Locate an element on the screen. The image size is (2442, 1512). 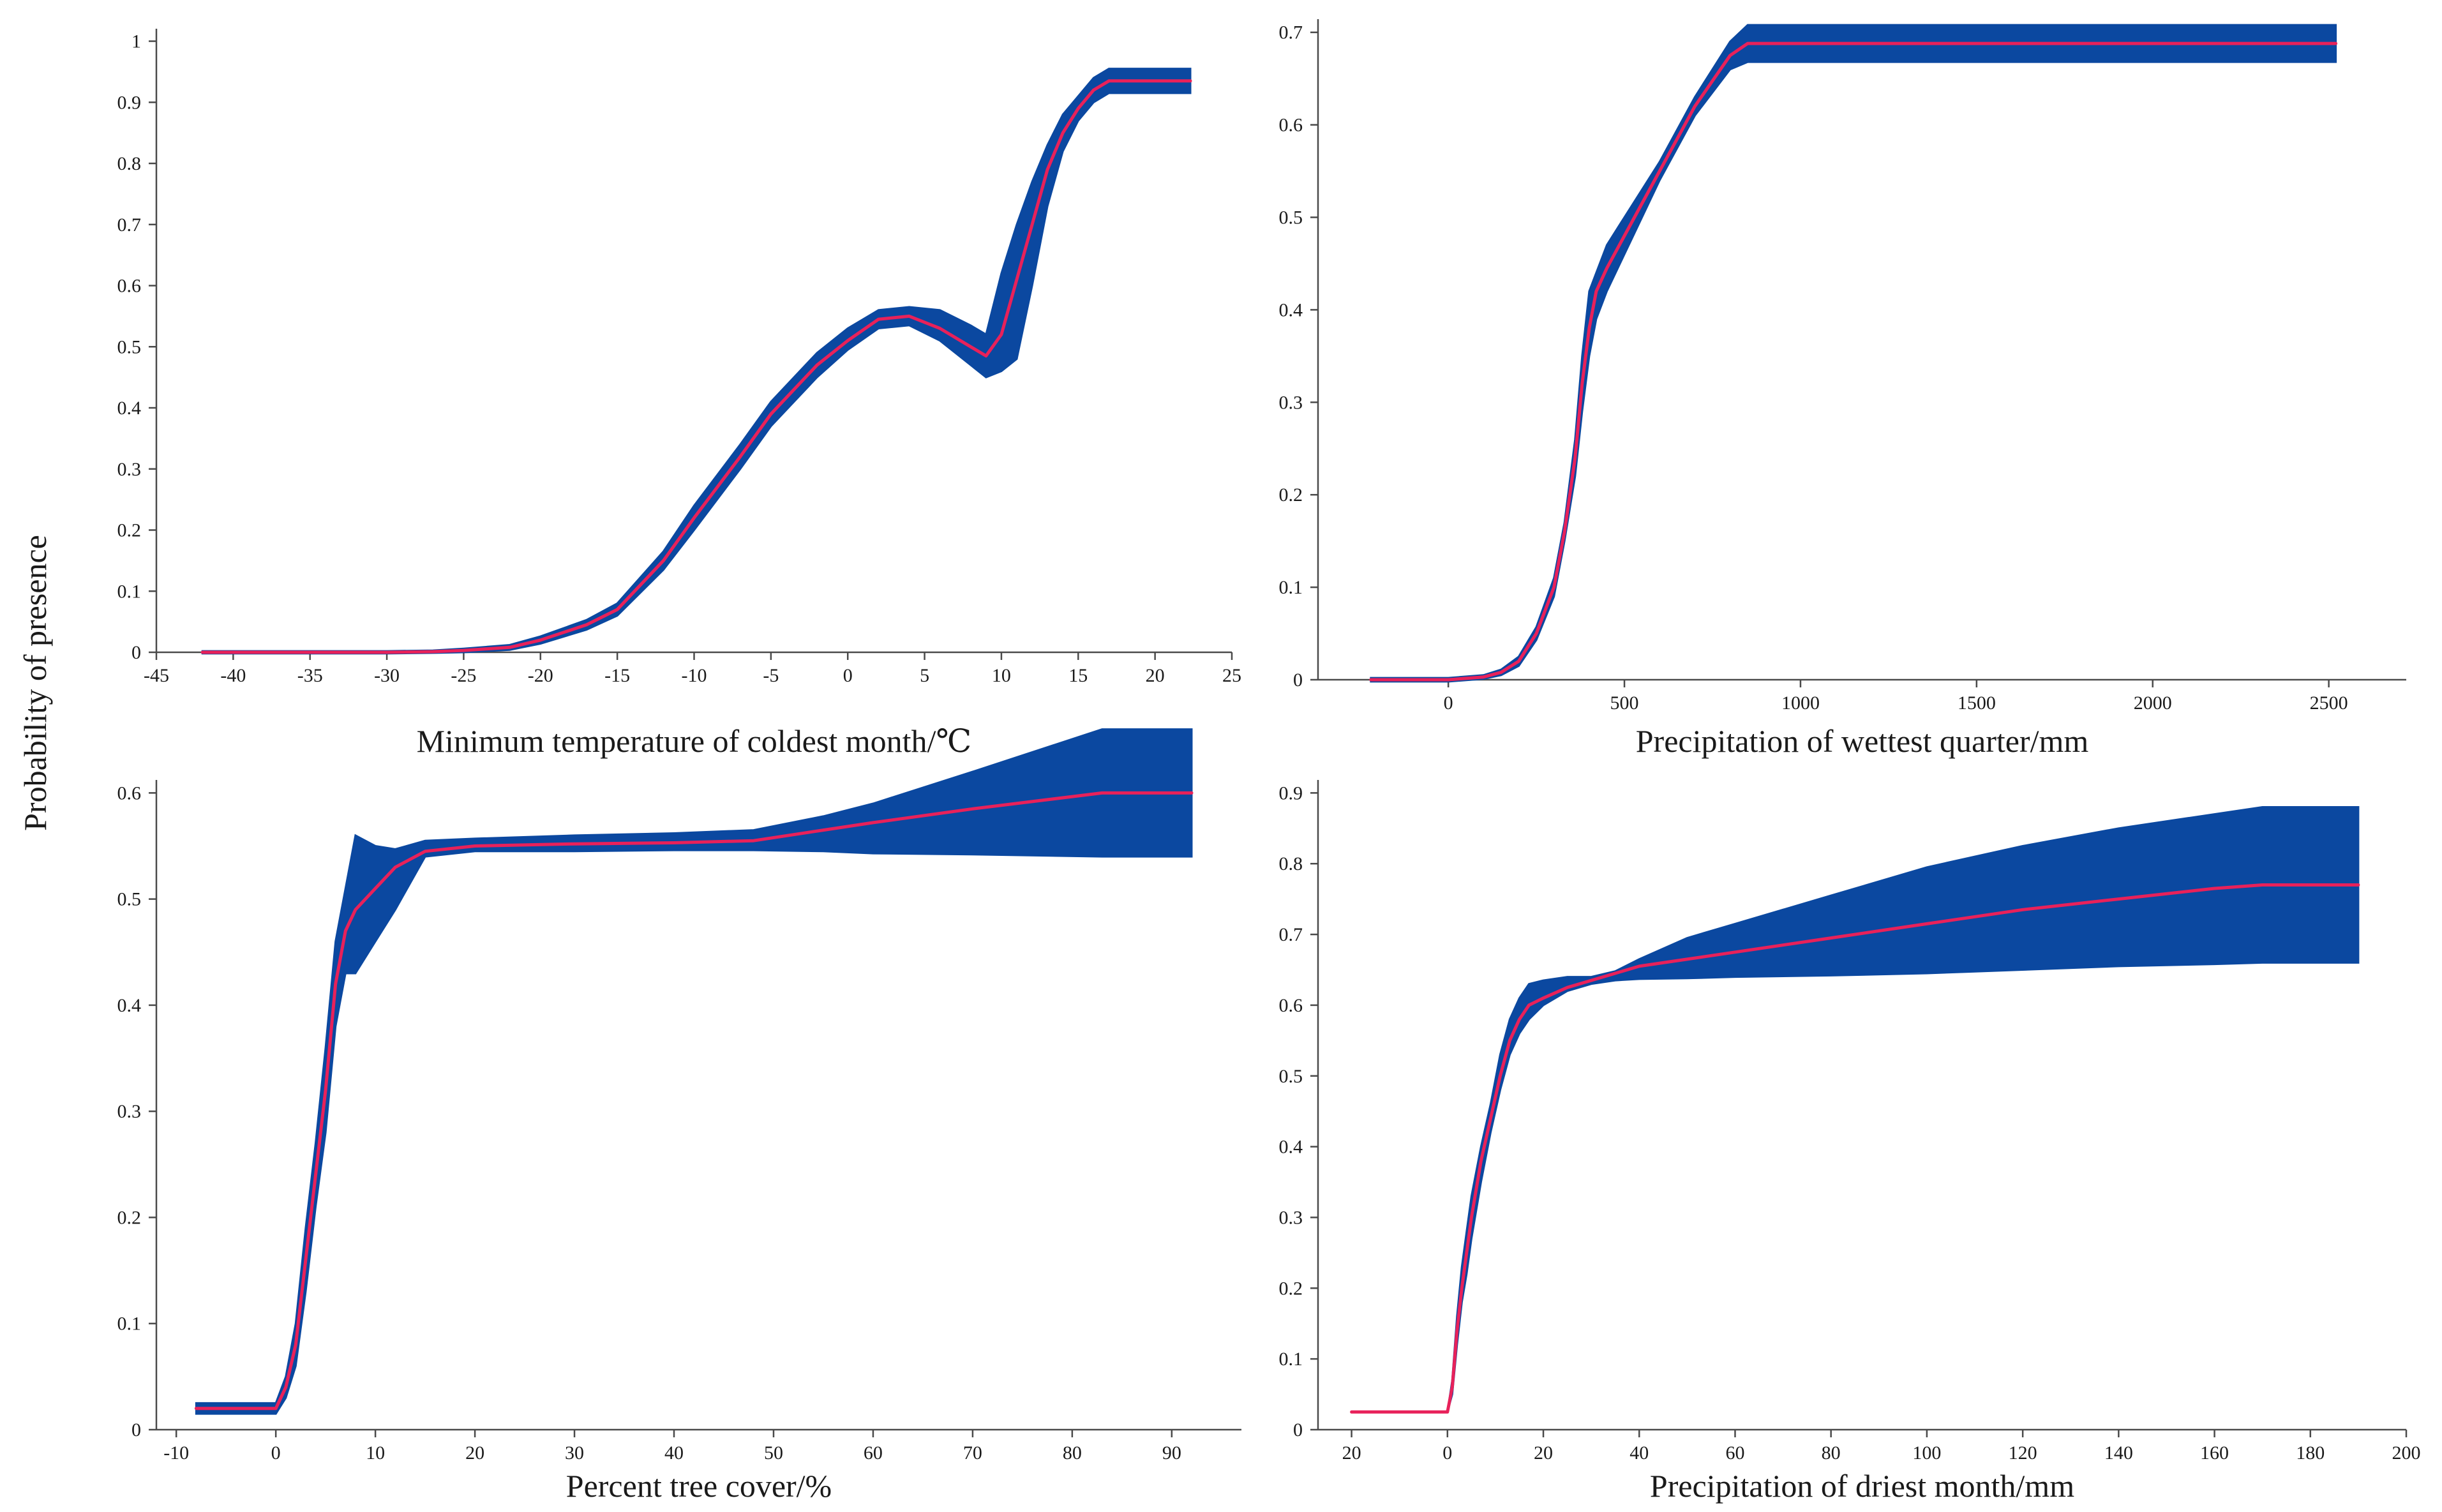
x-tick-label: 30 is located at coordinates (575, 1453).